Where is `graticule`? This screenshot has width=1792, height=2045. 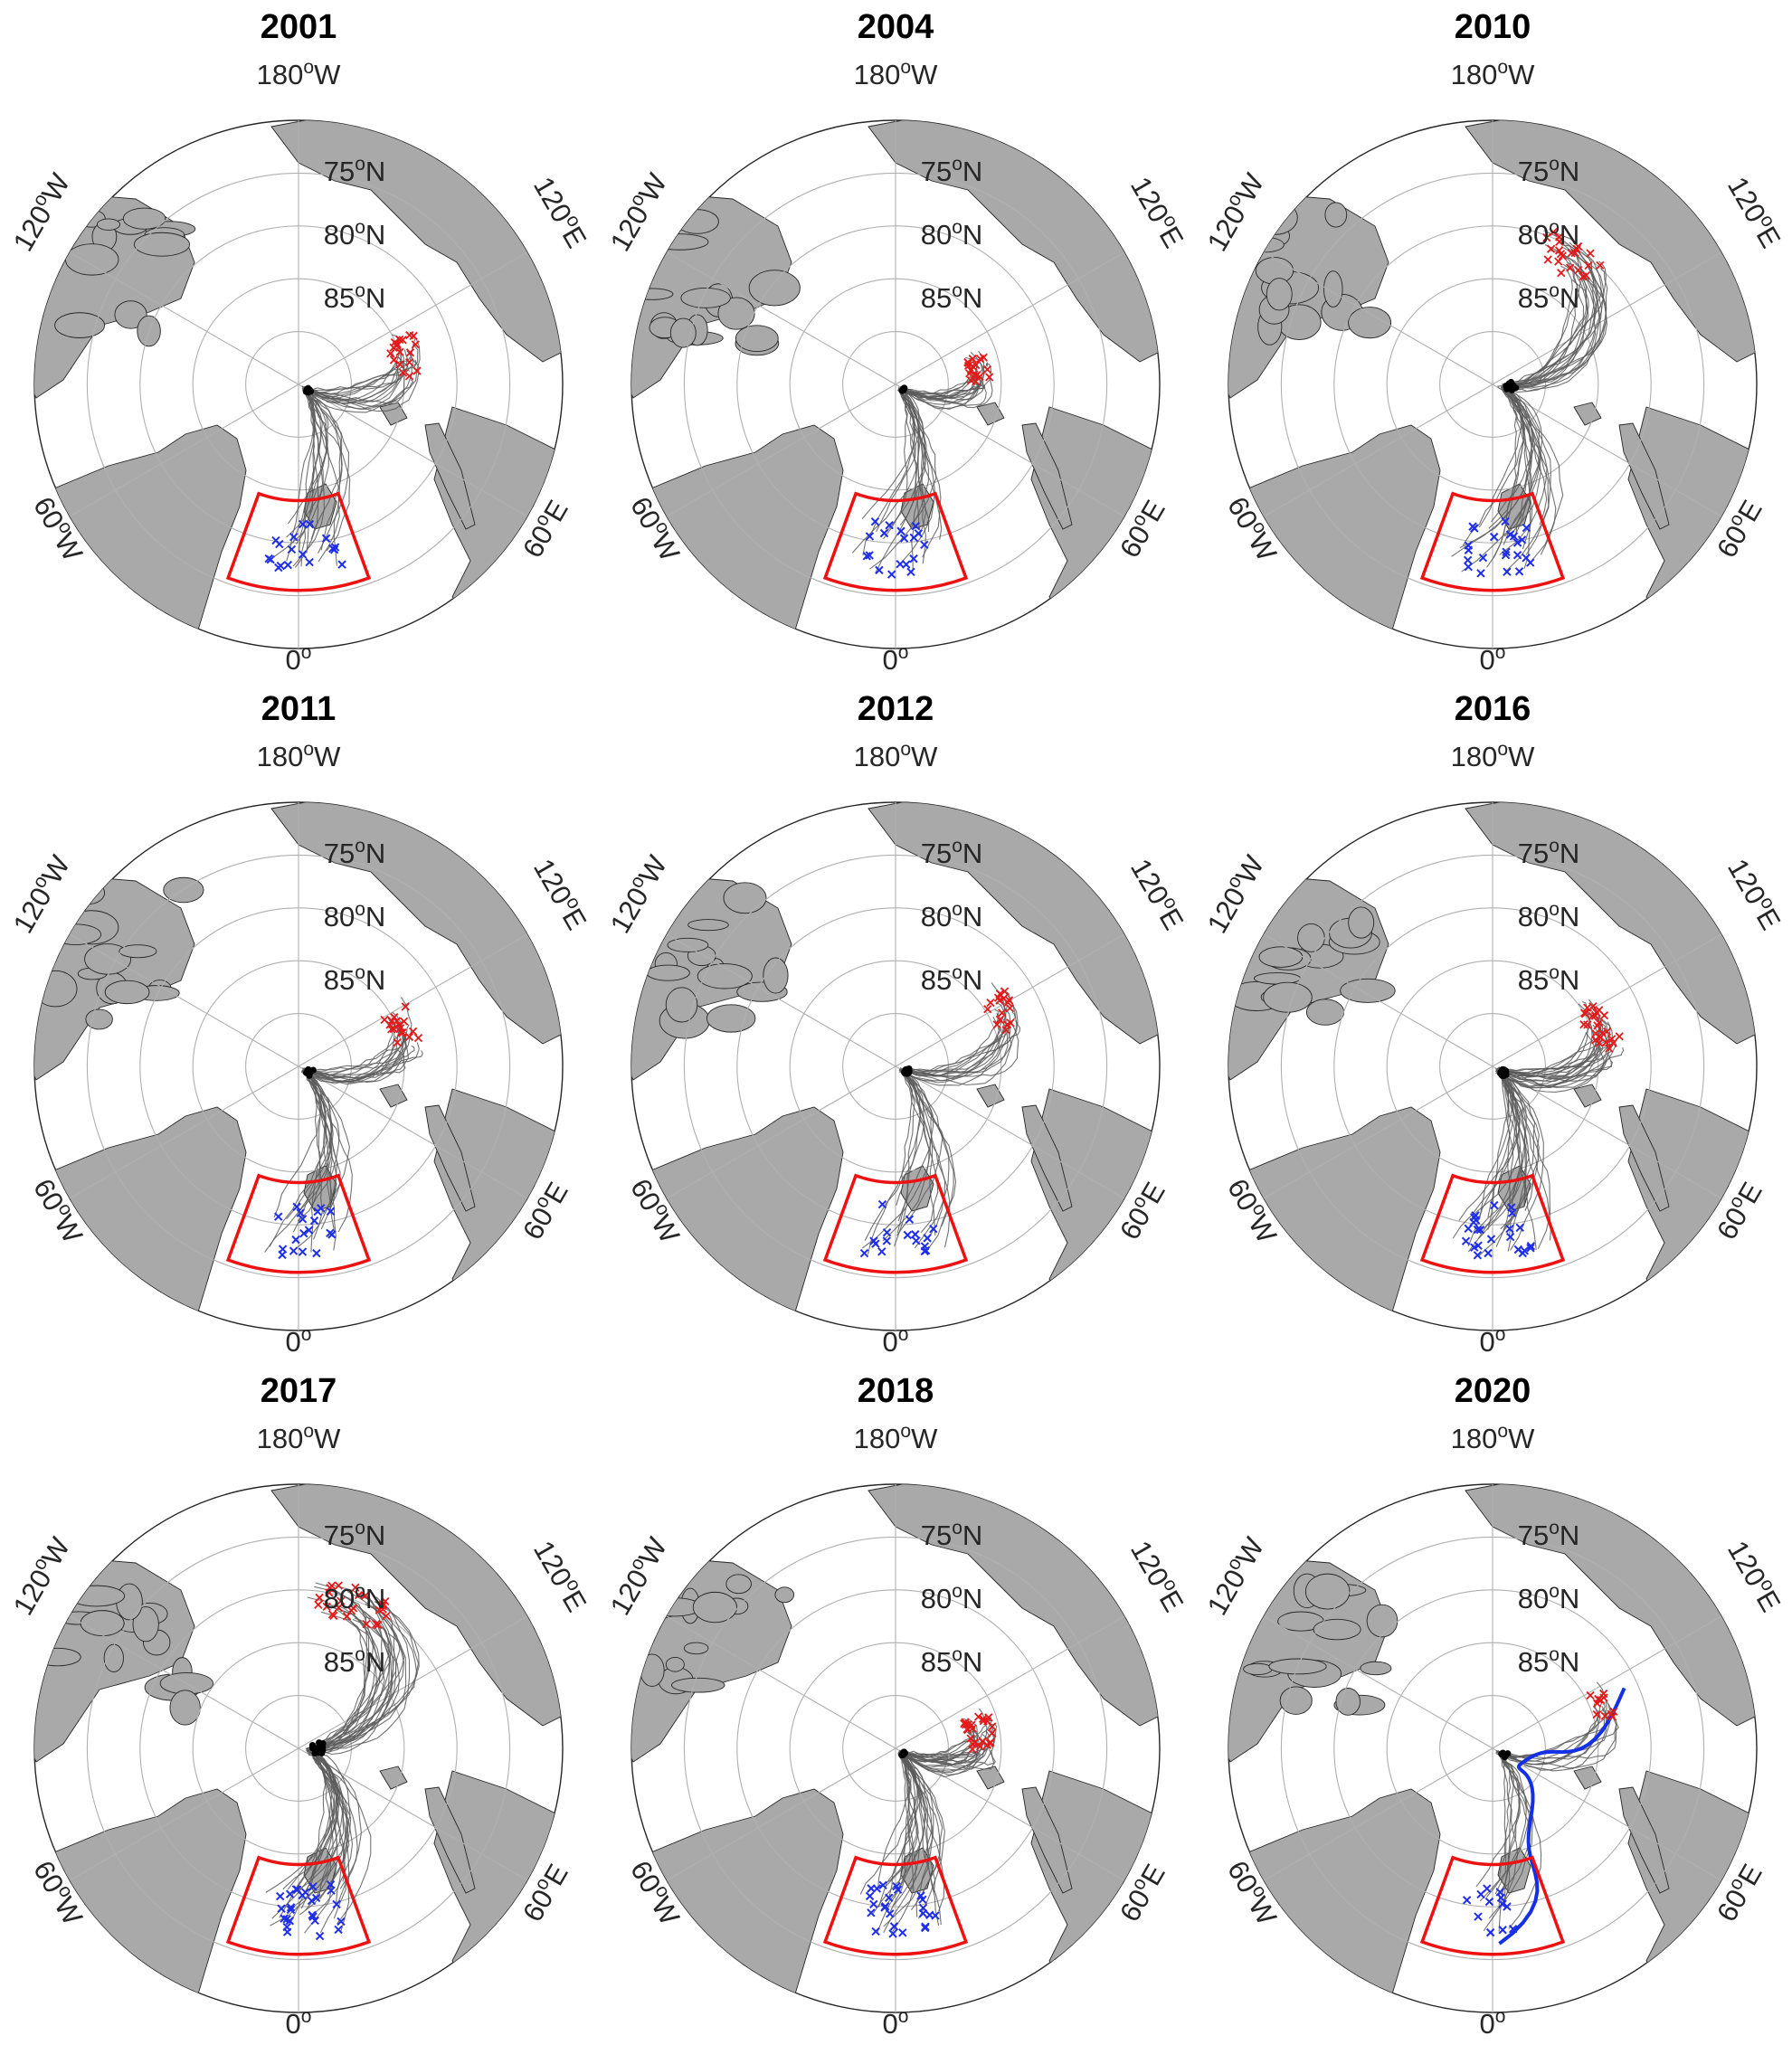
graticule is located at coordinates (298, 384).